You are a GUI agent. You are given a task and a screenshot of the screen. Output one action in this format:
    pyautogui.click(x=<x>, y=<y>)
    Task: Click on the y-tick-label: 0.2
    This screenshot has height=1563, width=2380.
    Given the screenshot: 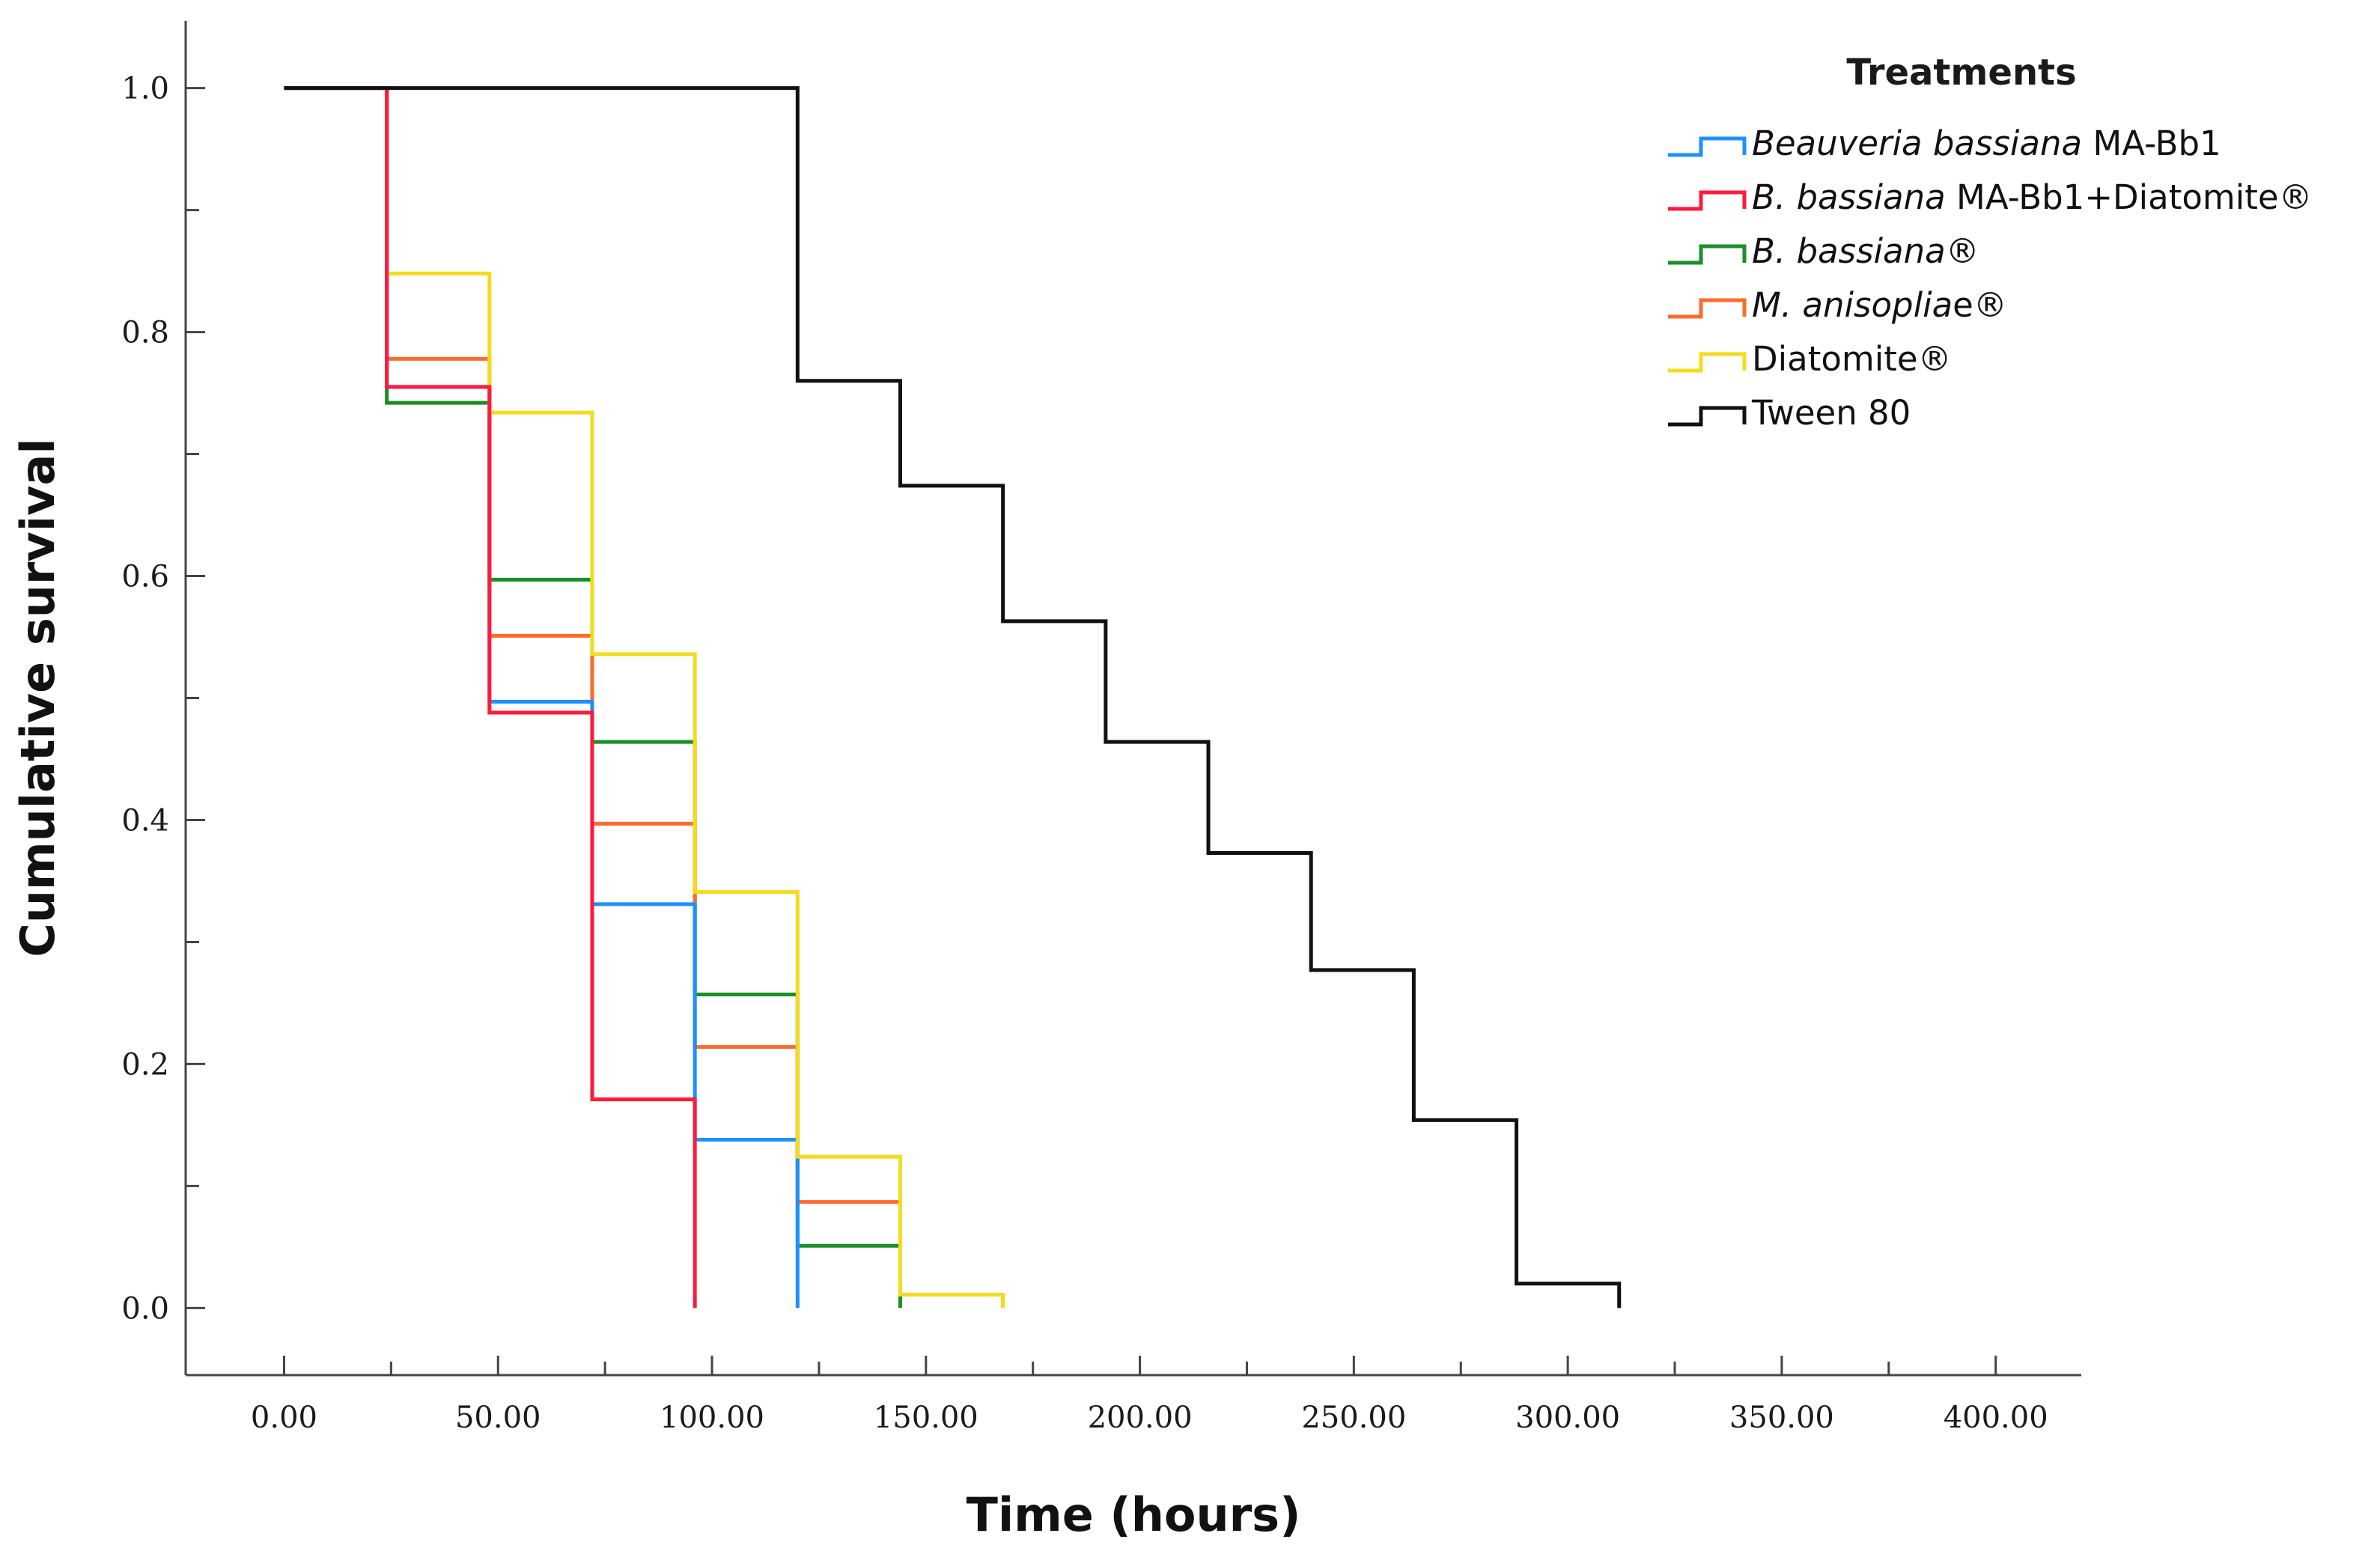 What is the action you would take?
    pyautogui.click(x=145, y=1064)
    